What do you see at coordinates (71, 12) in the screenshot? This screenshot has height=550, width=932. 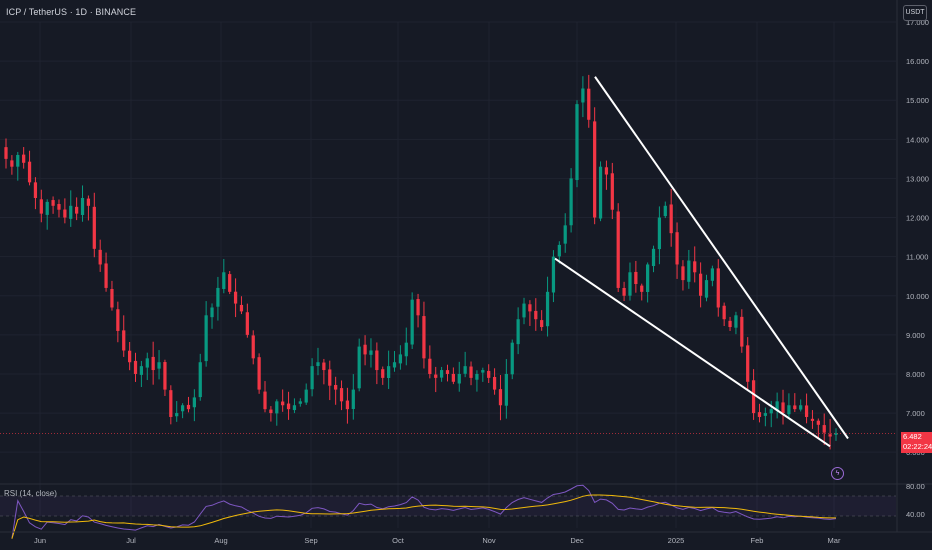 I see `symbol-title: ICP / TetherUS · 1D · BINANCE` at bounding box center [71, 12].